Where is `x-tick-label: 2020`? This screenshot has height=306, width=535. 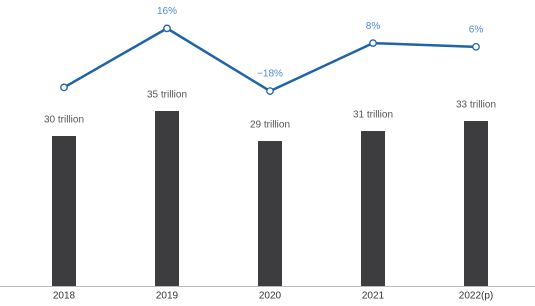 x-tick-label: 2020 is located at coordinates (270, 296).